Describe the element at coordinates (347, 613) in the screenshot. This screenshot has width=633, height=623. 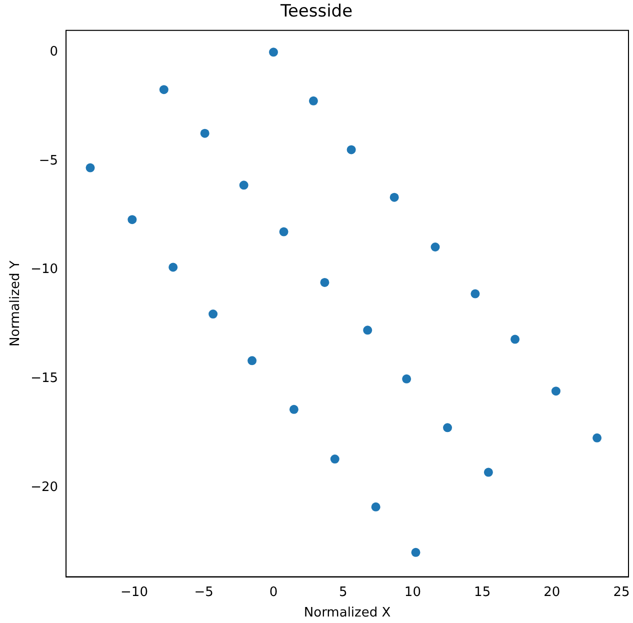
I see `x-axis-title: Normalized X` at that location.